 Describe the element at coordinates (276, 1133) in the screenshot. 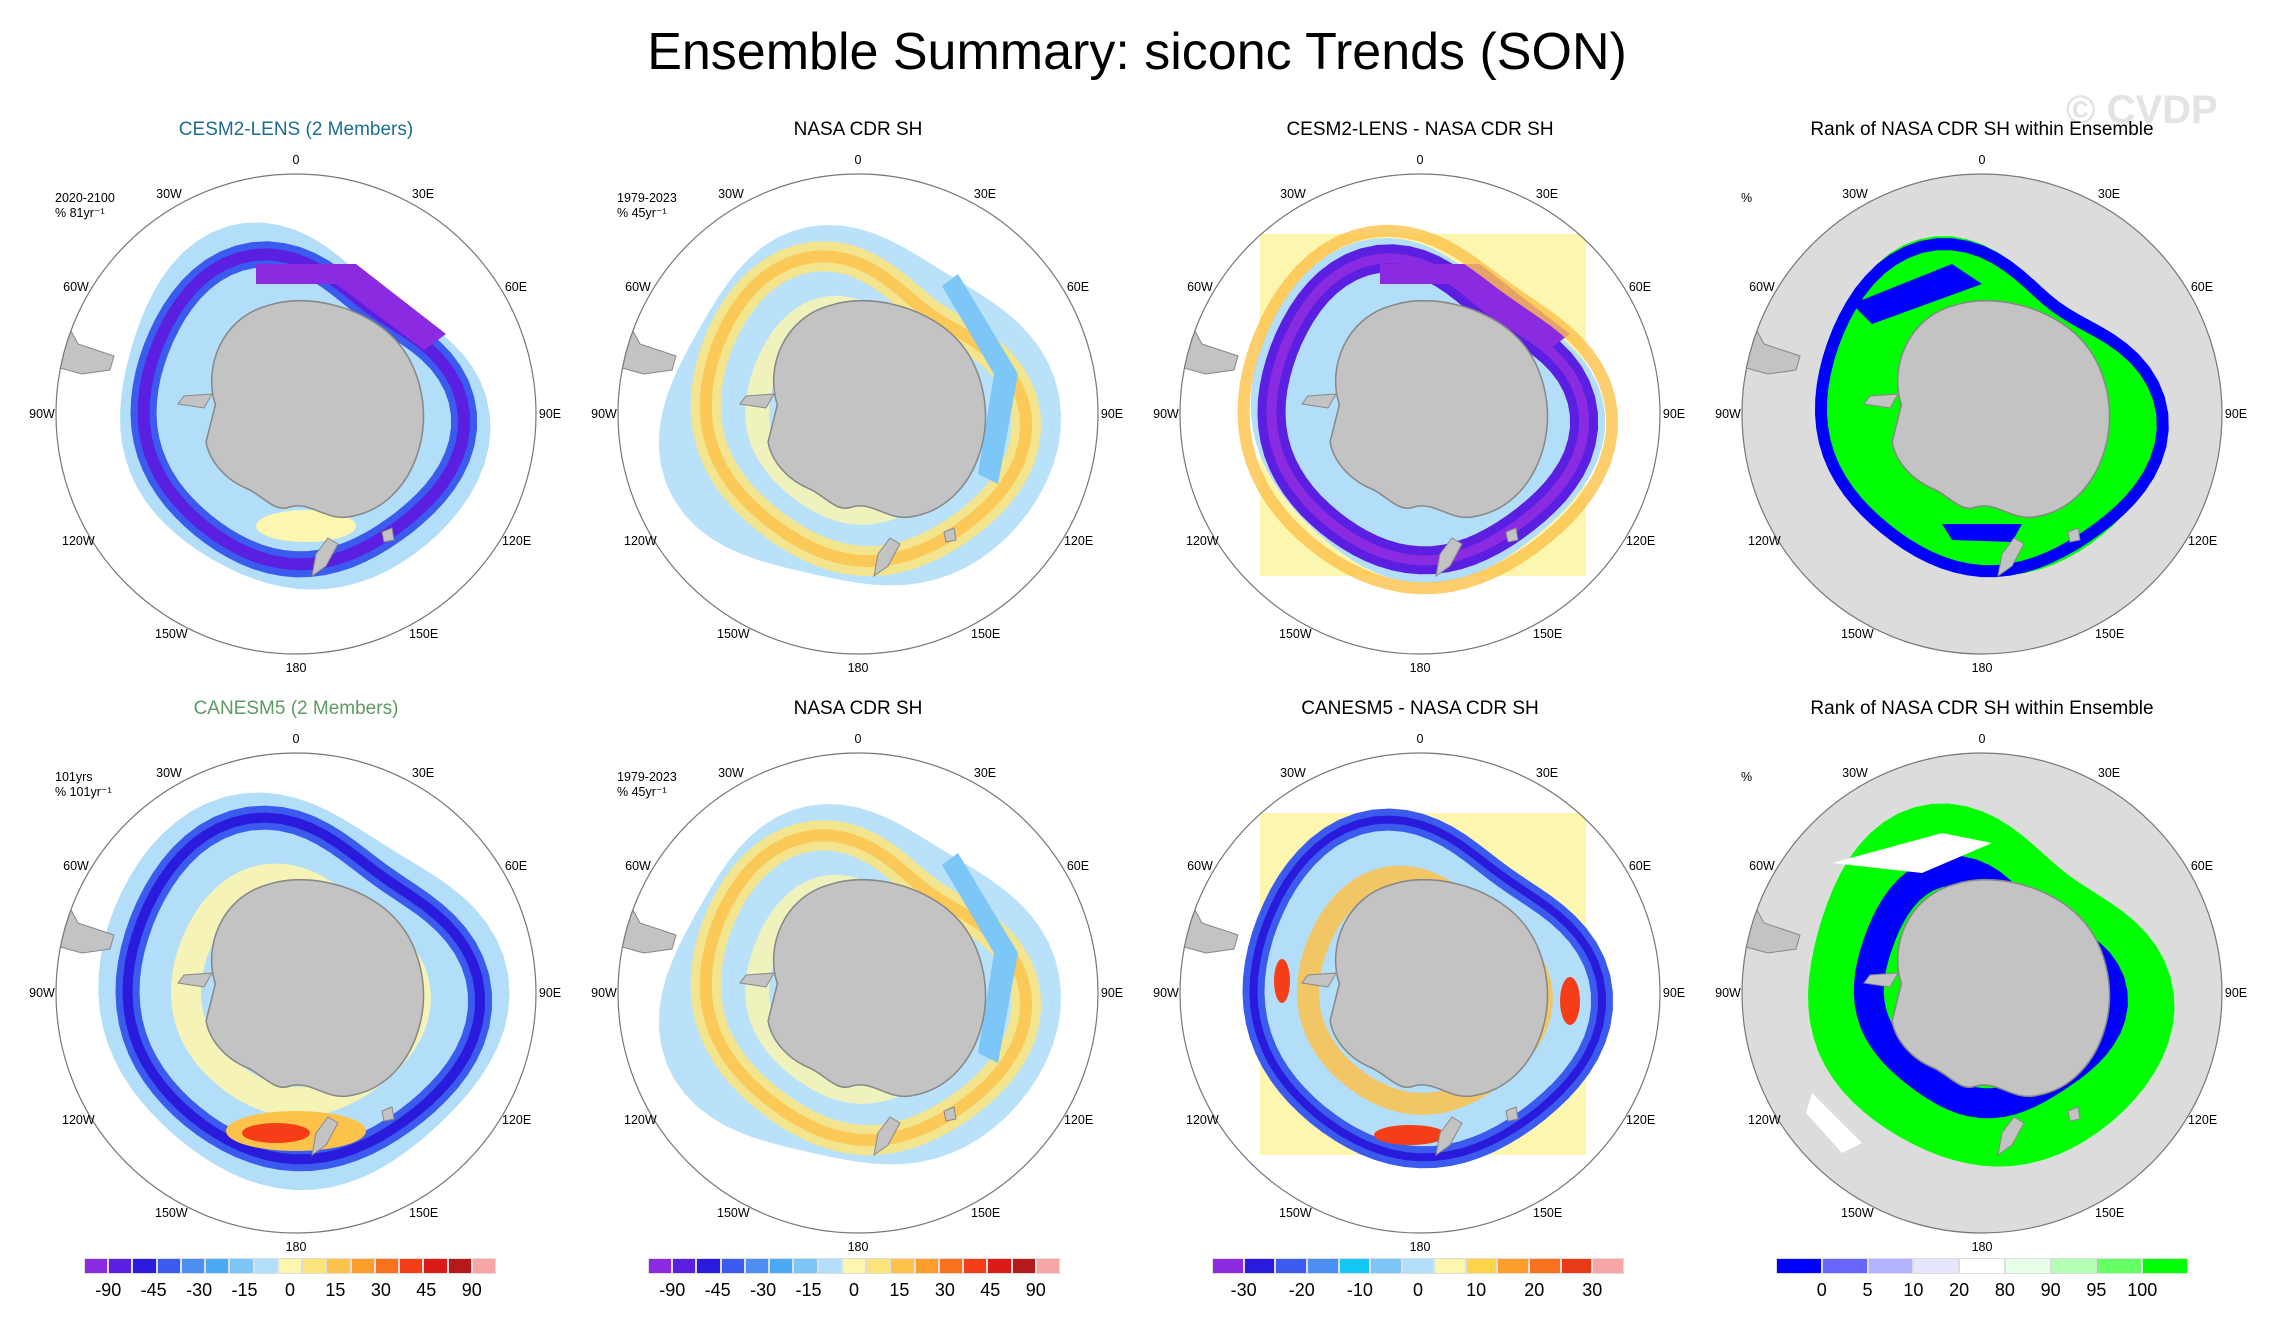

I see `strong-increase-patch` at that location.